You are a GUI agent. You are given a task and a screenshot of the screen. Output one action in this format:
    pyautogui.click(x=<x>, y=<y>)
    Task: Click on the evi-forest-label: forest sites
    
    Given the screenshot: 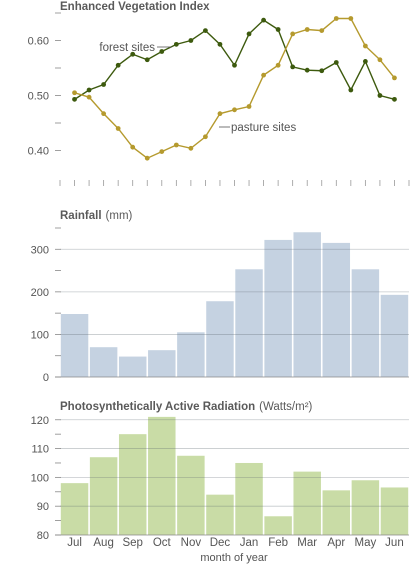 What is the action you would take?
    pyautogui.click(x=127, y=48)
    